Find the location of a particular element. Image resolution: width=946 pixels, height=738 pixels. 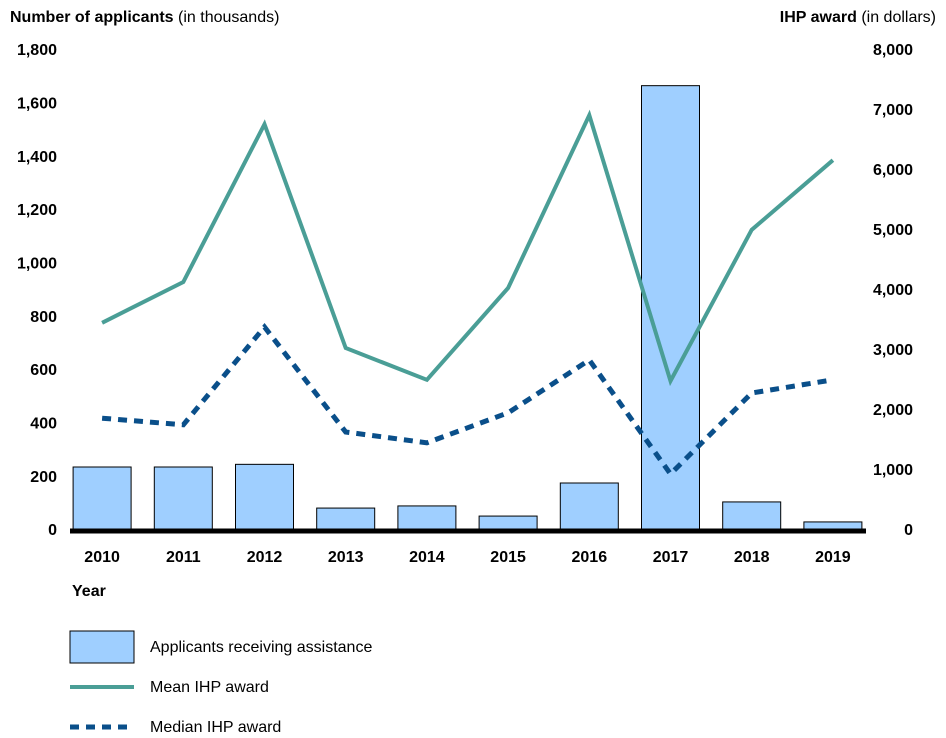

y2-tick-label: 8,000 is located at coordinates (893, 50).